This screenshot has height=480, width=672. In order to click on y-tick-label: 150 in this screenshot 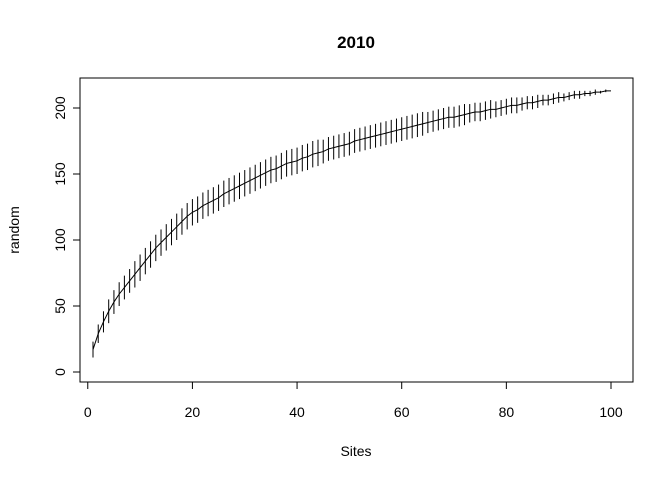, I will do `click(60, 174)`.